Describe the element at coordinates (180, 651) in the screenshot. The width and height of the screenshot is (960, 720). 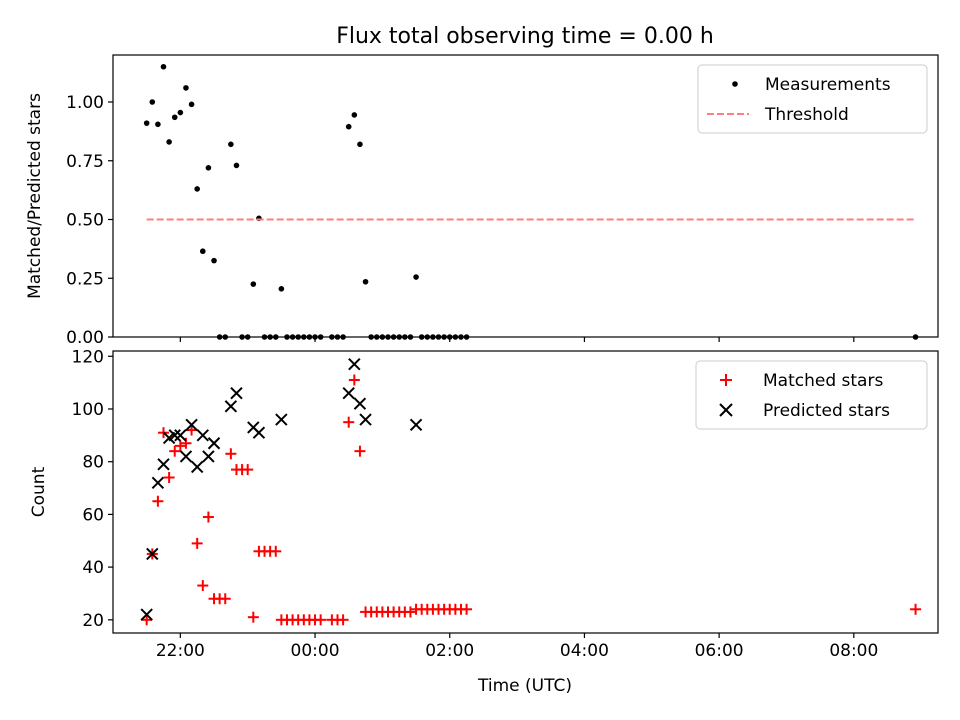
I see `x-tick-label-0: 22:00` at that location.